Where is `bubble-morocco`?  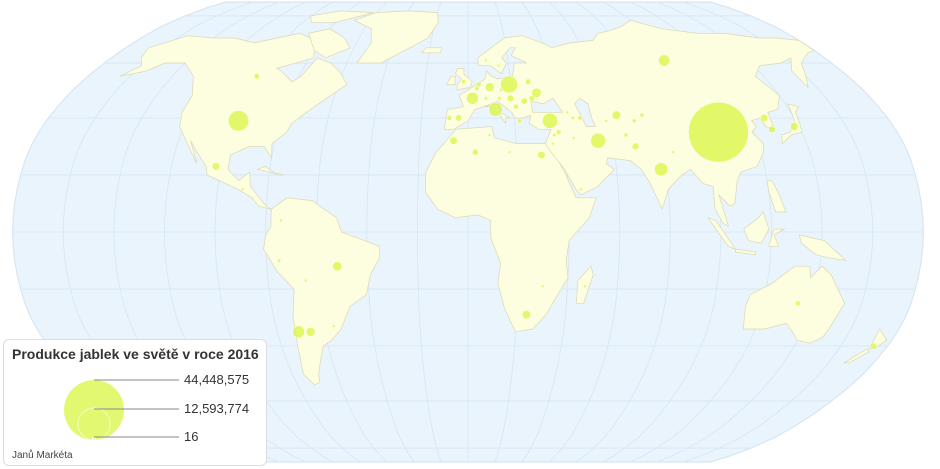
bubble-morocco is located at coordinates (453, 140).